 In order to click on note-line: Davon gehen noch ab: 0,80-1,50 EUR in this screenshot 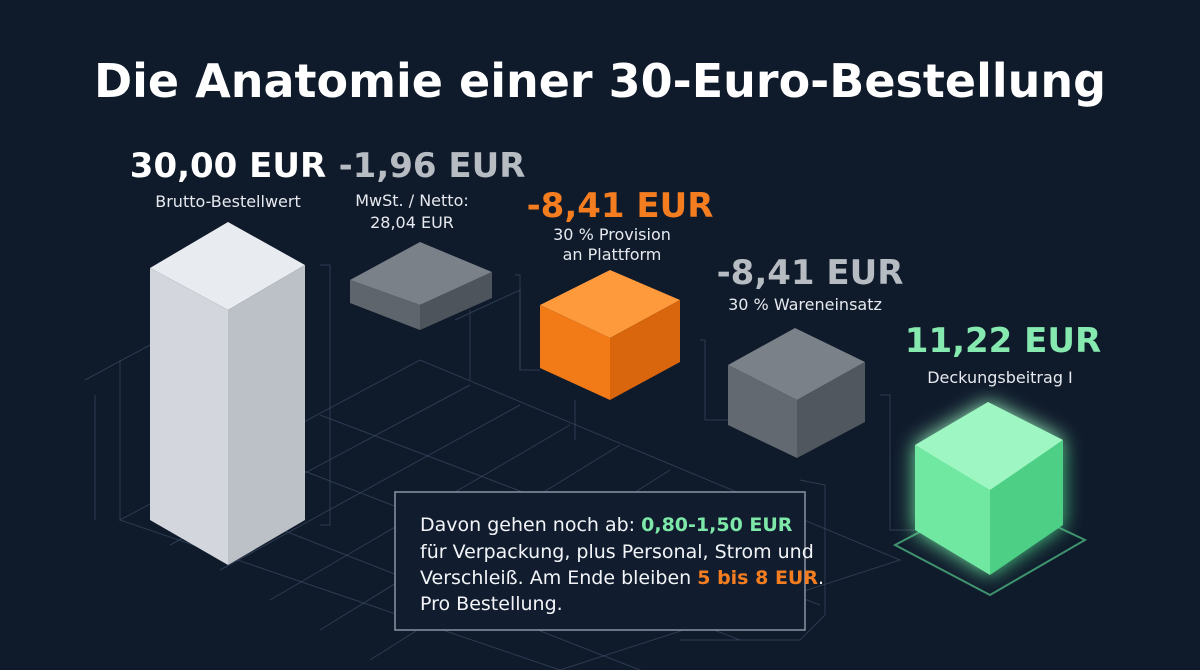, I will do `click(606, 525)`.